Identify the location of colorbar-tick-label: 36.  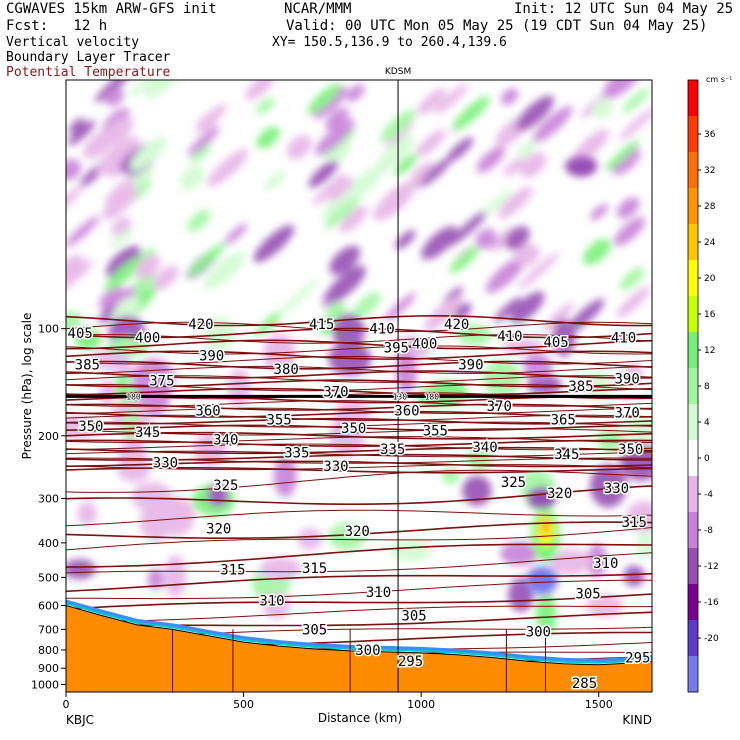
(710, 135).